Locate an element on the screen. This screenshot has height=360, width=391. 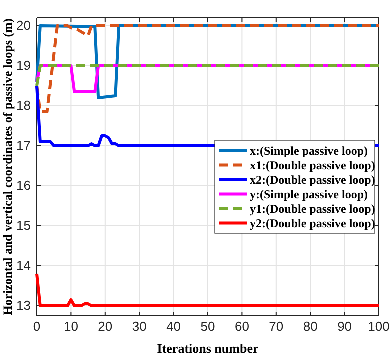
y-tick-label: 19 is located at coordinates (23, 66).